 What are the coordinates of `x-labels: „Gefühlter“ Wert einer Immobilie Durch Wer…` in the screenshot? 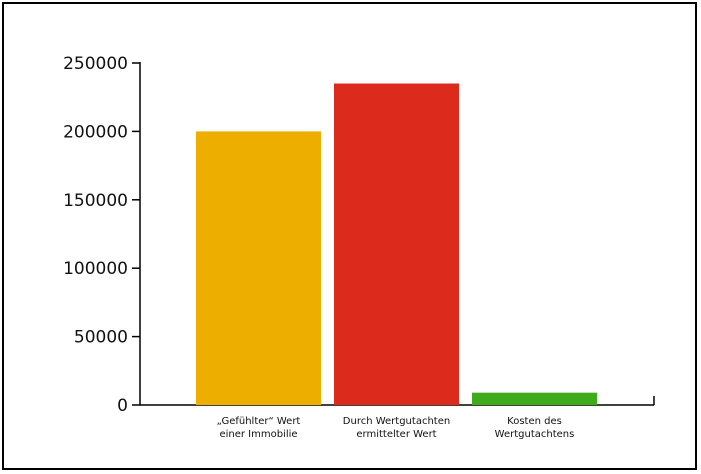 It's located at (396, 428).